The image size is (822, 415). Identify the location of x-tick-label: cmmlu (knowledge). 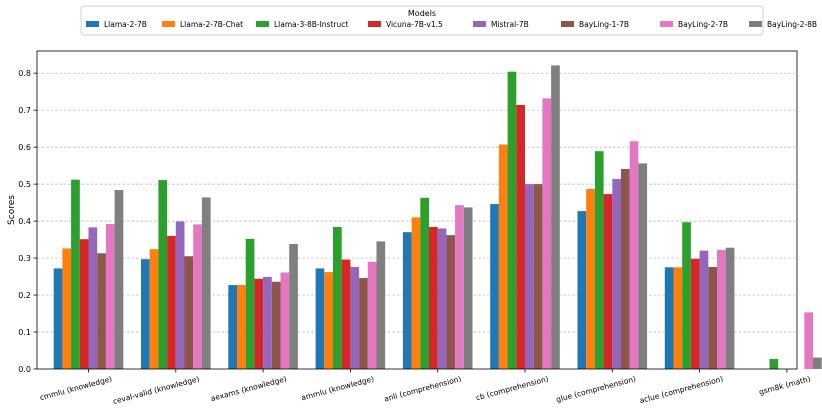
(76, 388).